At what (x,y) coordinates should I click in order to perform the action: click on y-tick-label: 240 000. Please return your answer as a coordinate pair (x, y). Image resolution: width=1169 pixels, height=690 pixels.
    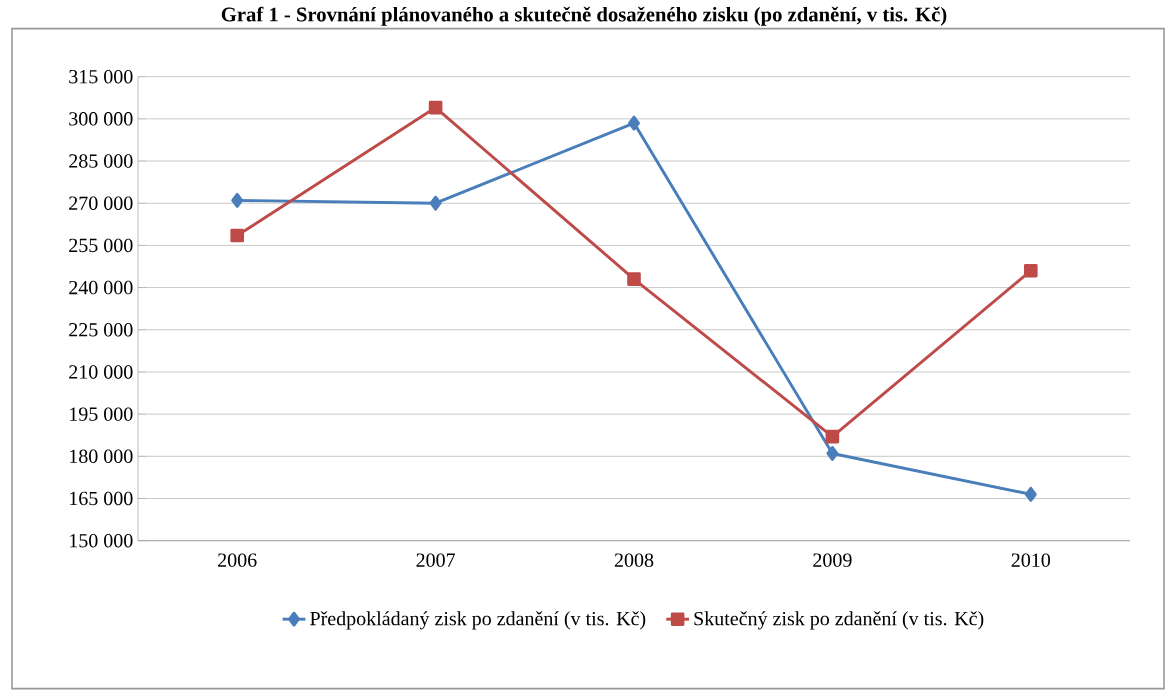
    Looking at the image, I should click on (101, 287).